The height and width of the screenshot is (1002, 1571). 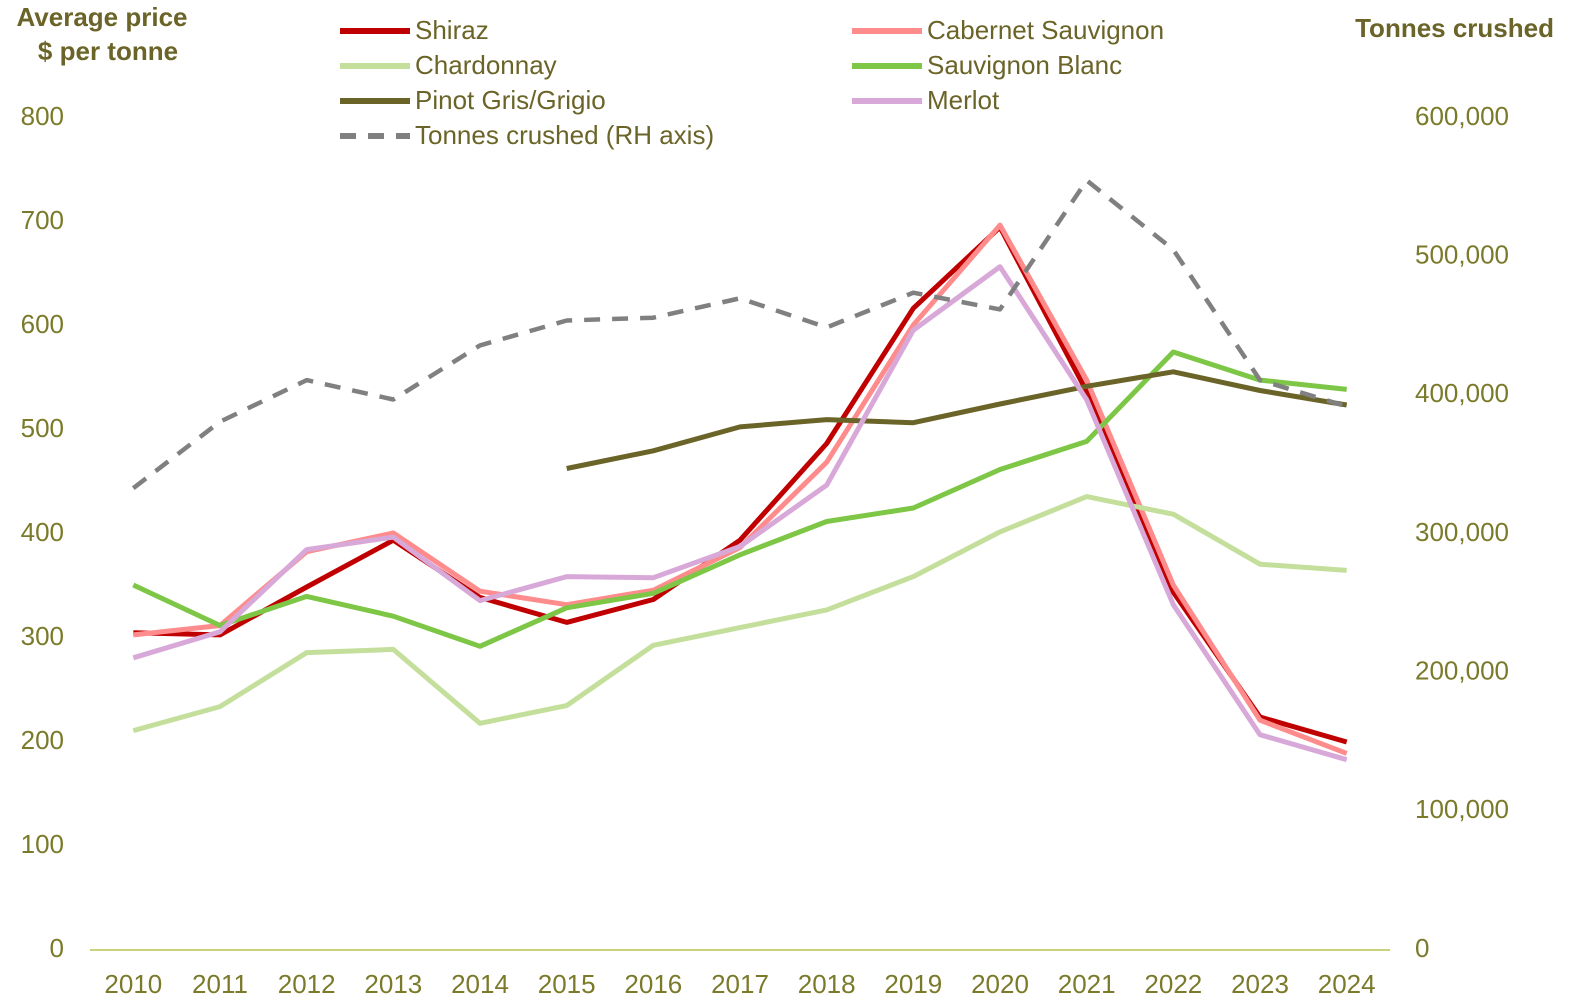 What do you see at coordinates (393, 984) in the screenshot?
I see `x-tick-label: 2013` at bounding box center [393, 984].